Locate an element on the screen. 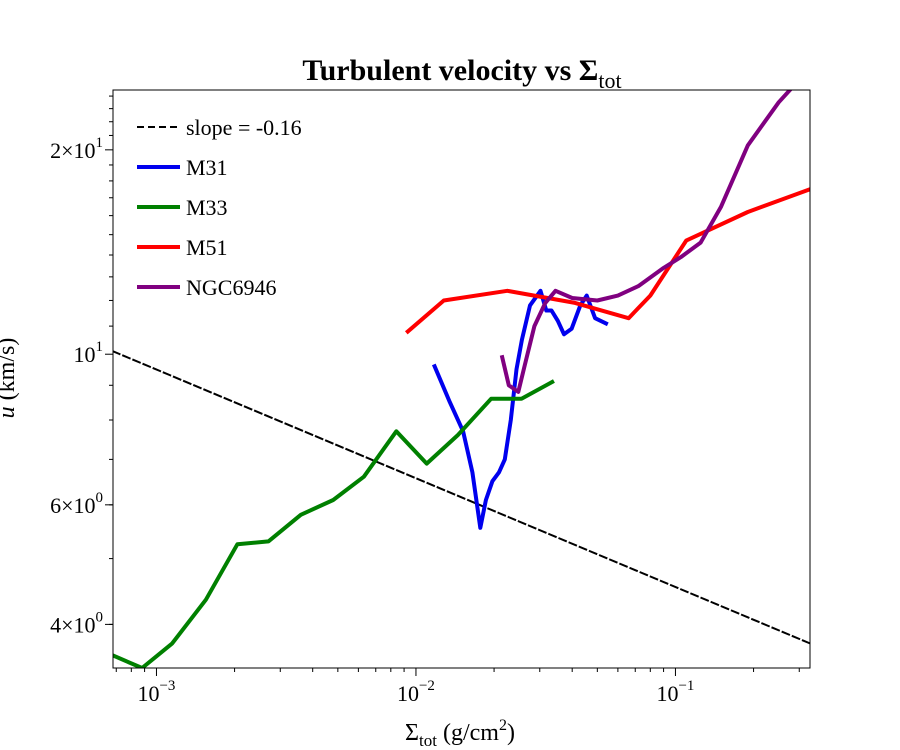 The width and height of the screenshot is (900, 750). y-tick-label: 6×100 is located at coordinates (76, 504).